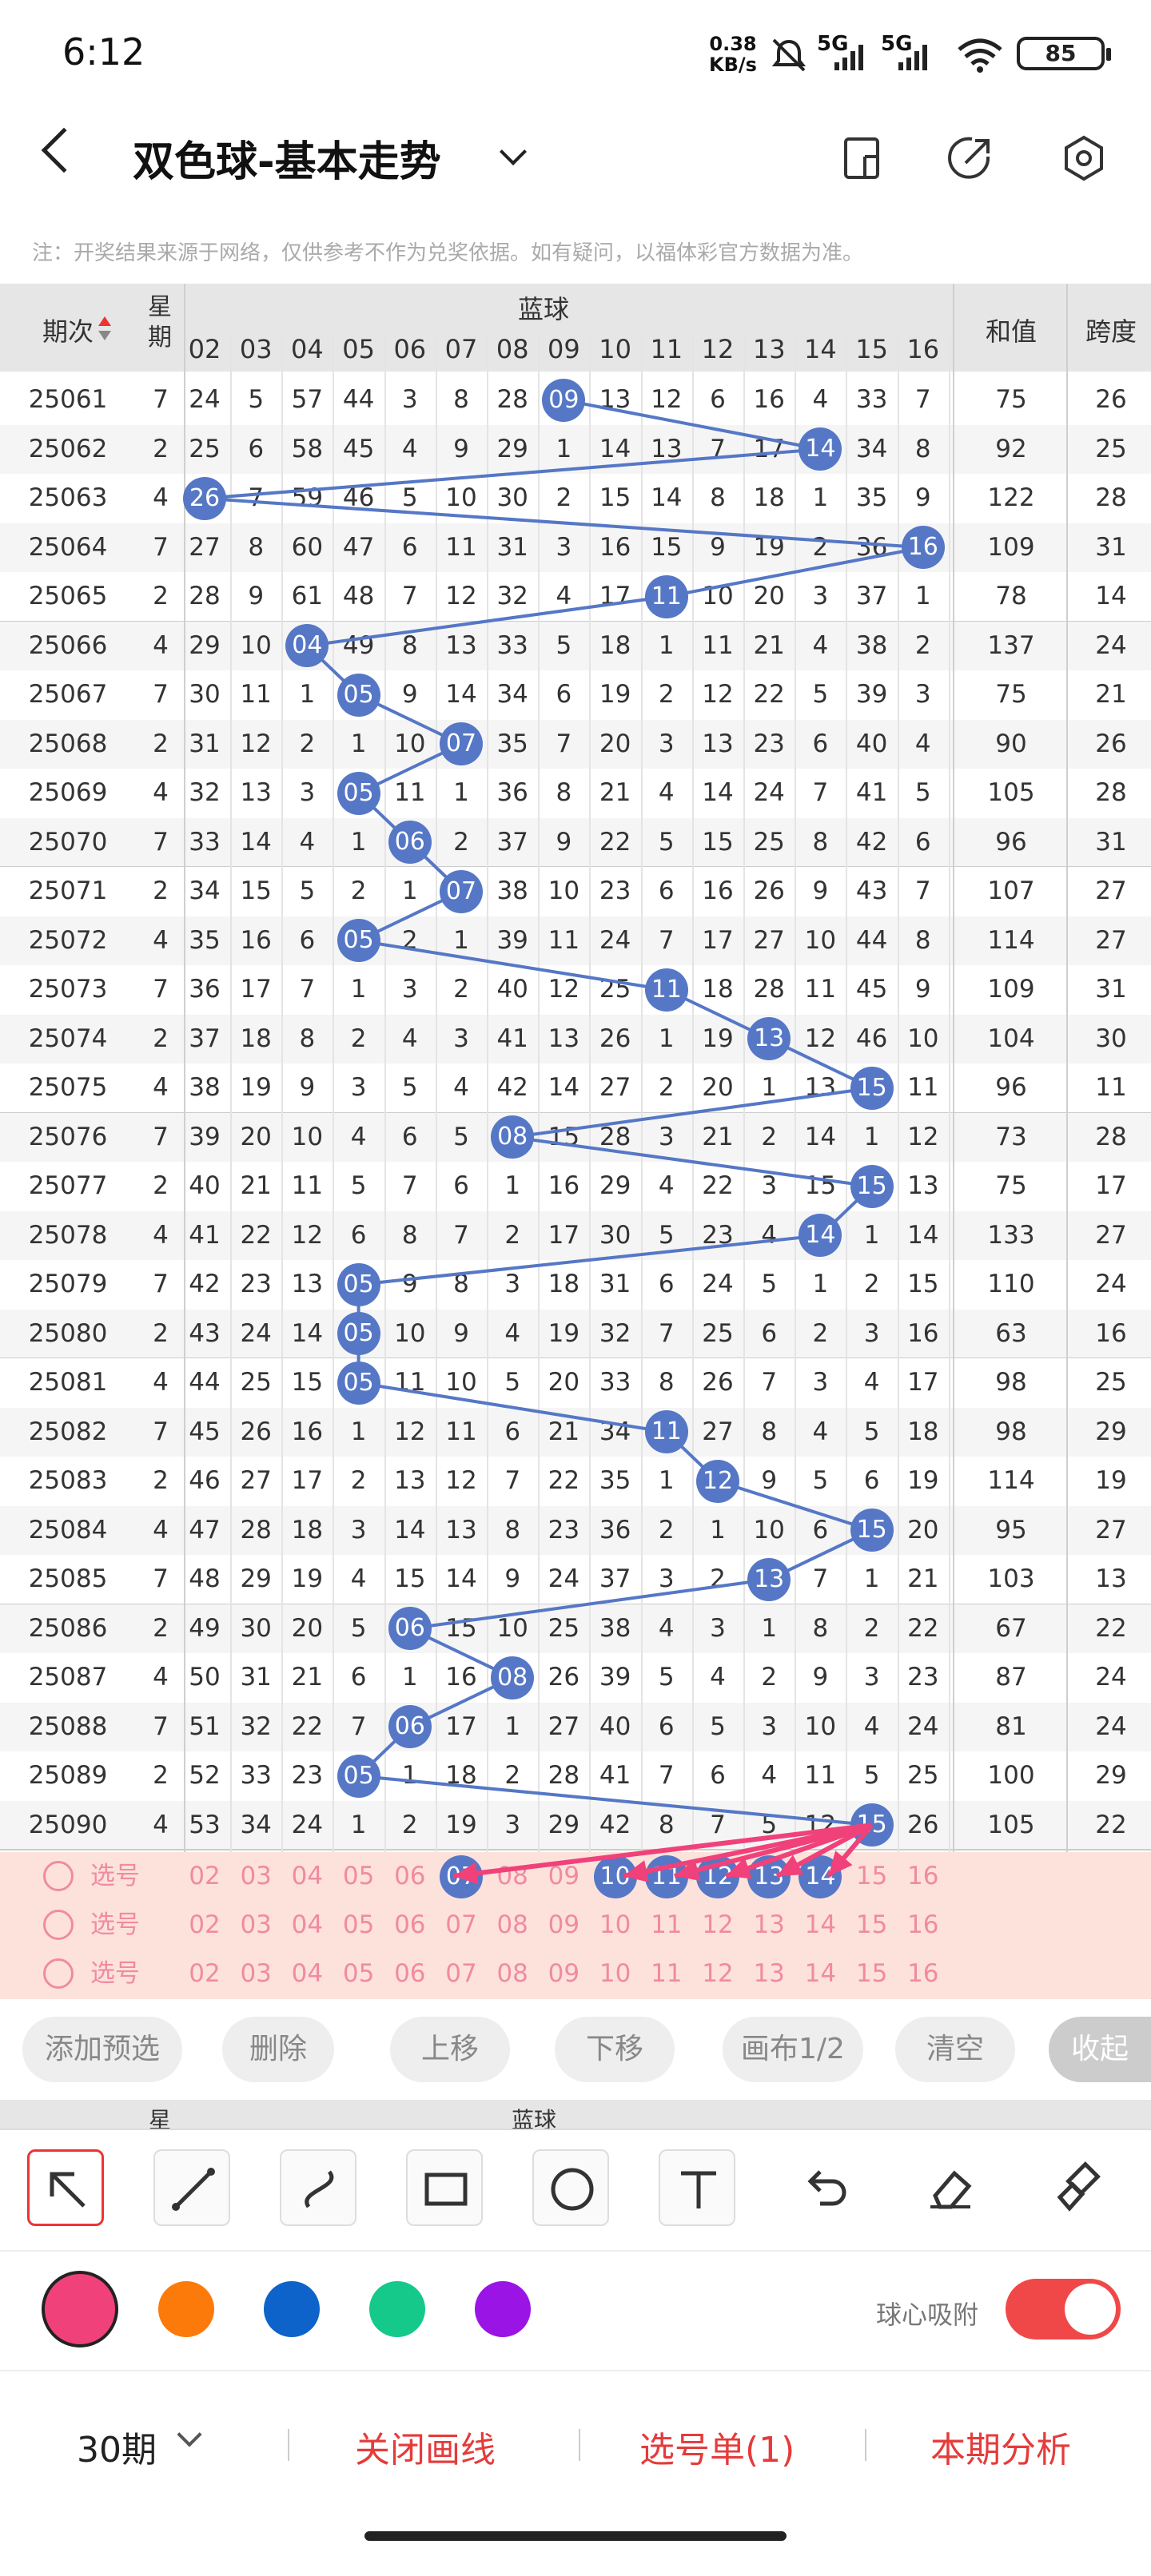 The width and height of the screenshot is (1151, 2576). Describe the element at coordinates (192, 2187) in the screenshot. I see `tool-line` at that location.